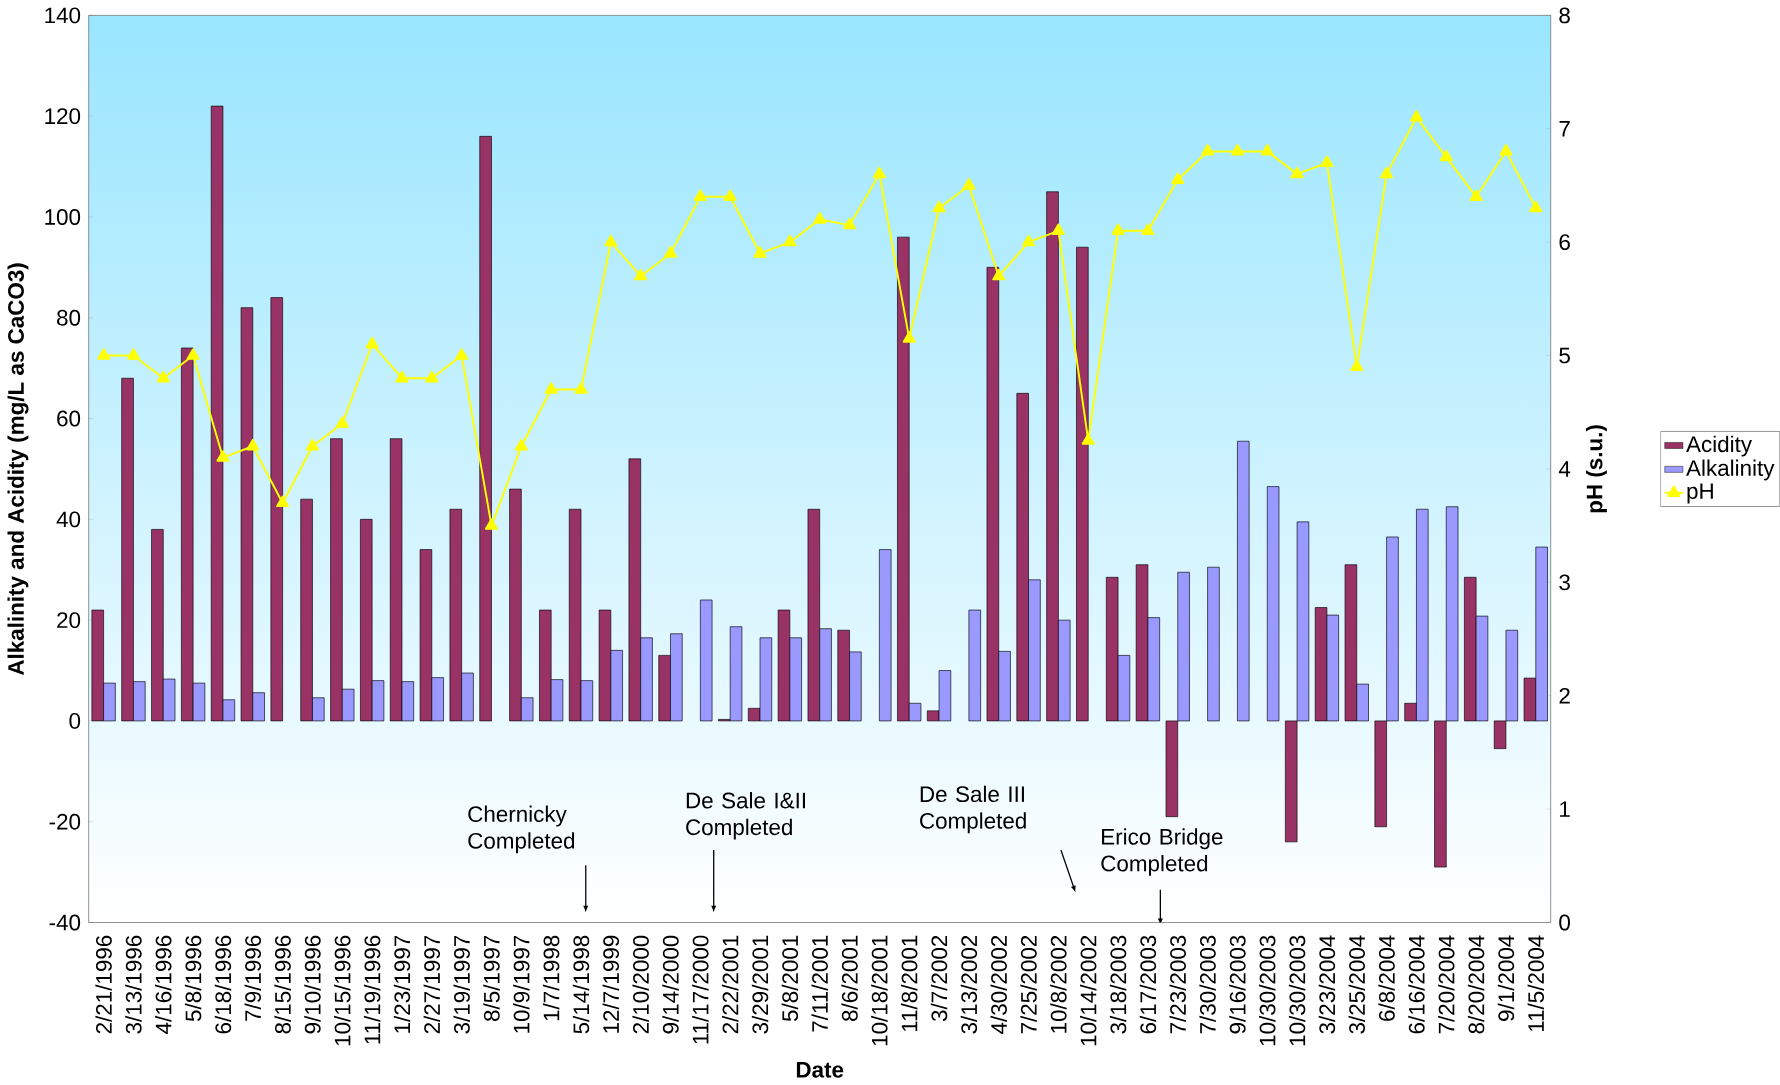 Image resolution: width=1780 pixels, height=1085 pixels. What do you see at coordinates (730, 984) in the screenshot?
I see `x-tick-label: 2/22/2001` at bounding box center [730, 984].